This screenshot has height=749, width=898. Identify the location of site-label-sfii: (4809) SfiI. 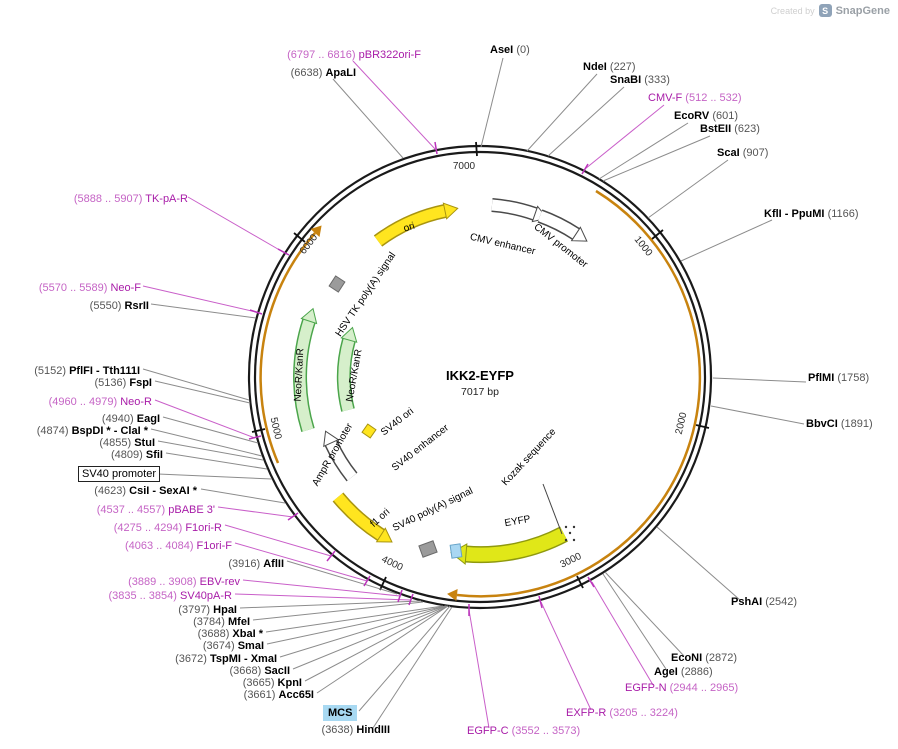
(137, 455).